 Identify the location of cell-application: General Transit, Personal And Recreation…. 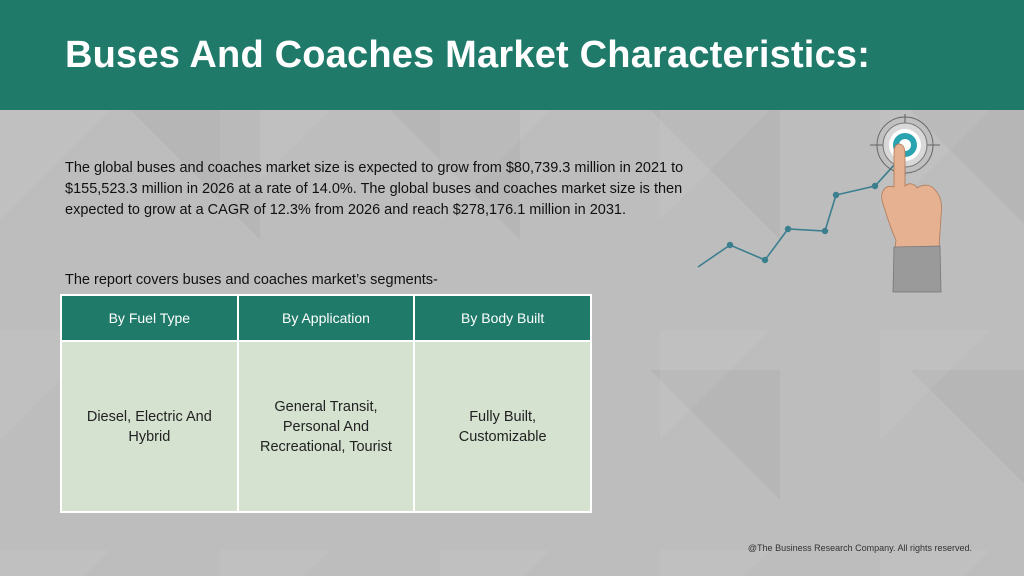
(326, 426).